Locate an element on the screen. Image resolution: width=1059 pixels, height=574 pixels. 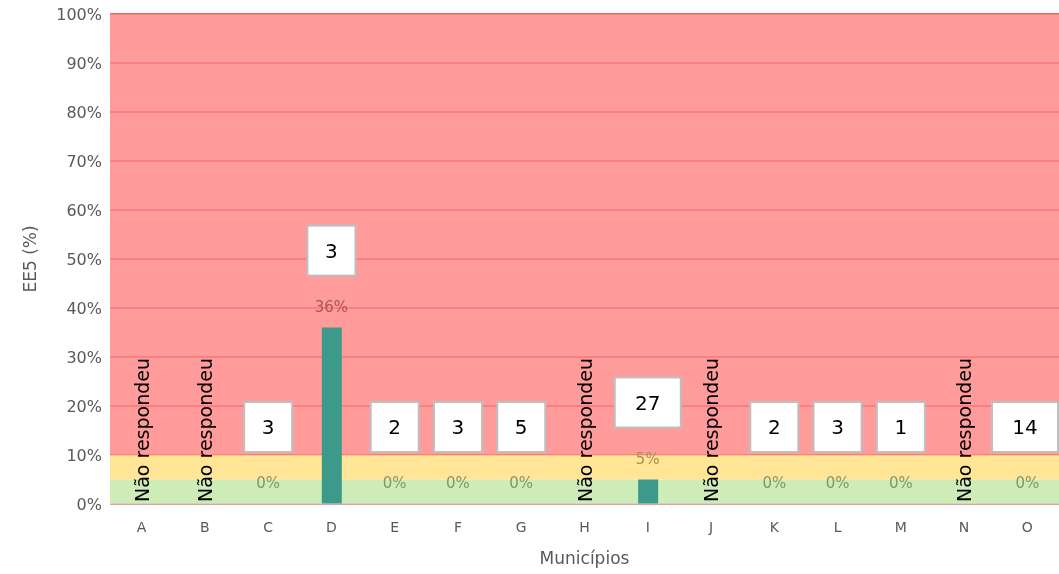
x-tick-label: E is located at coordinates (395, 526).